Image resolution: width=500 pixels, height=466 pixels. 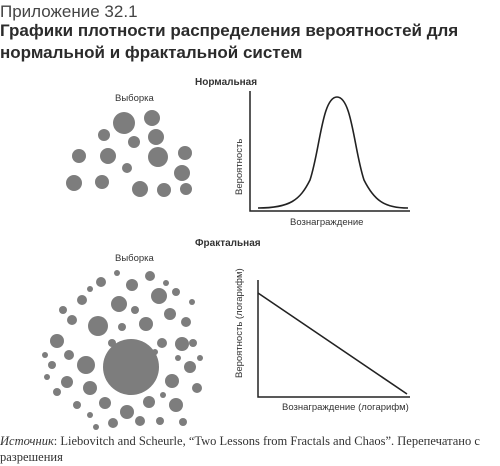 I want to click on normal-sample-cluster, so click(x=129, y=153).